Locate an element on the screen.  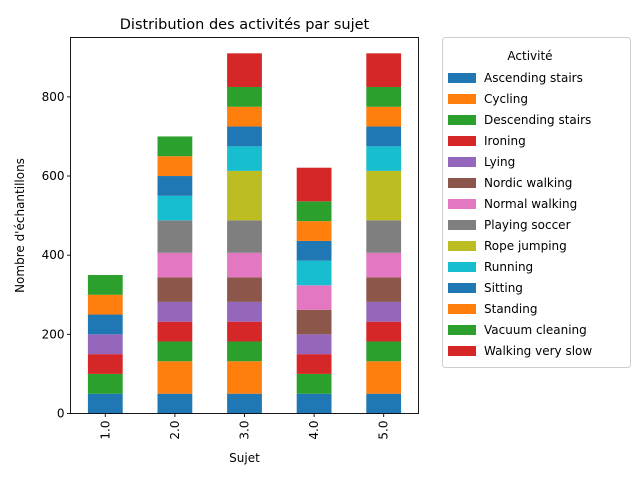
legend-label: Nordic walking is located at coordinates (528, 183).